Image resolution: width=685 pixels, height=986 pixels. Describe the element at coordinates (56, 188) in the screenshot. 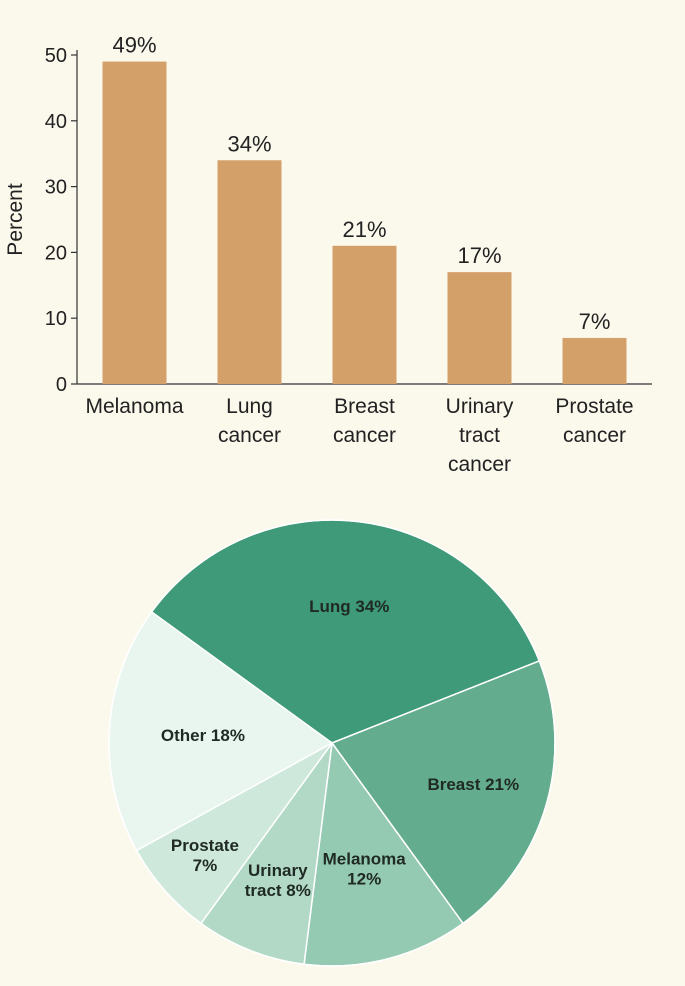

I see `y-tick-label: 30` at that location.